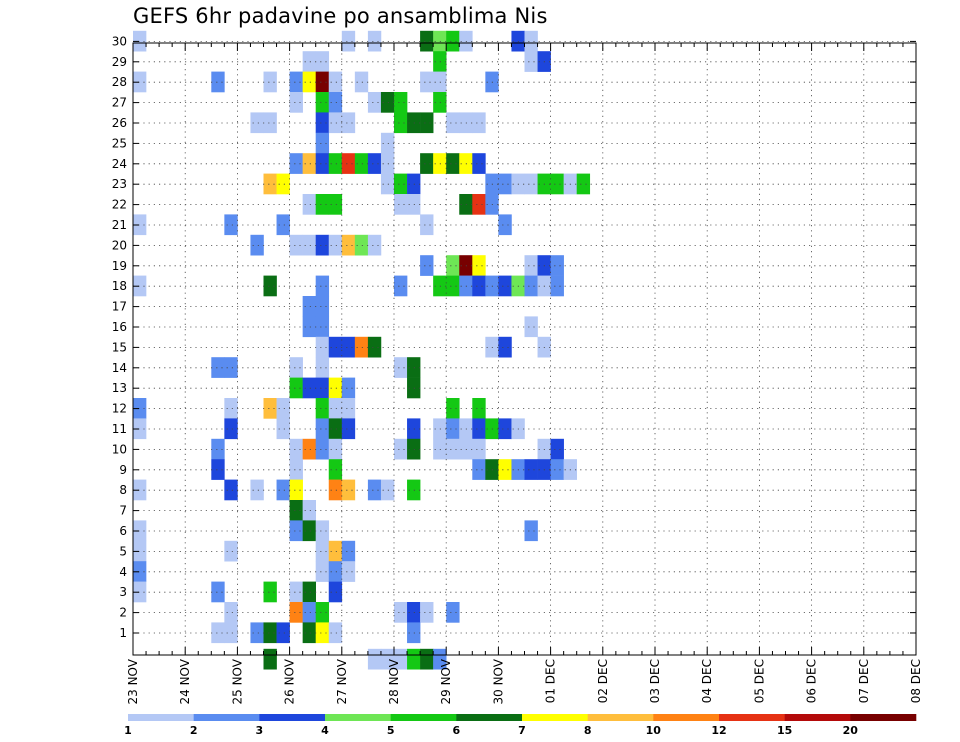  What do you see at coordinates (718, 730) in the screenshot?
I see `colorbar-label: 12` at bounding box center [718, 730].